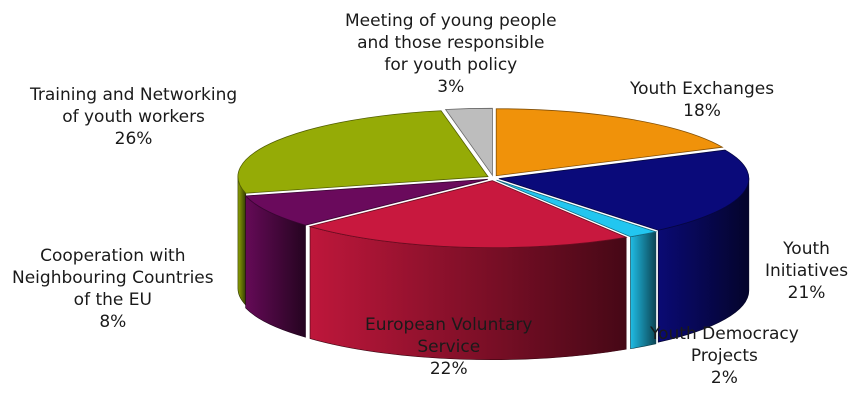 Image resolution: width=866 pixels, height=394 pixels. Describe the element at coordinates (448, 369) in the screenshot. I see `slice-value-label: 22%` at that location.